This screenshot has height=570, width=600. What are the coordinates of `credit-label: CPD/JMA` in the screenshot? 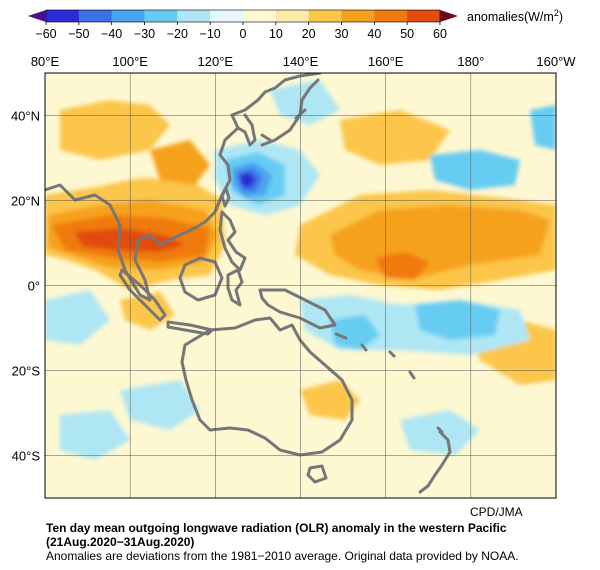 It's located at (496, 512).